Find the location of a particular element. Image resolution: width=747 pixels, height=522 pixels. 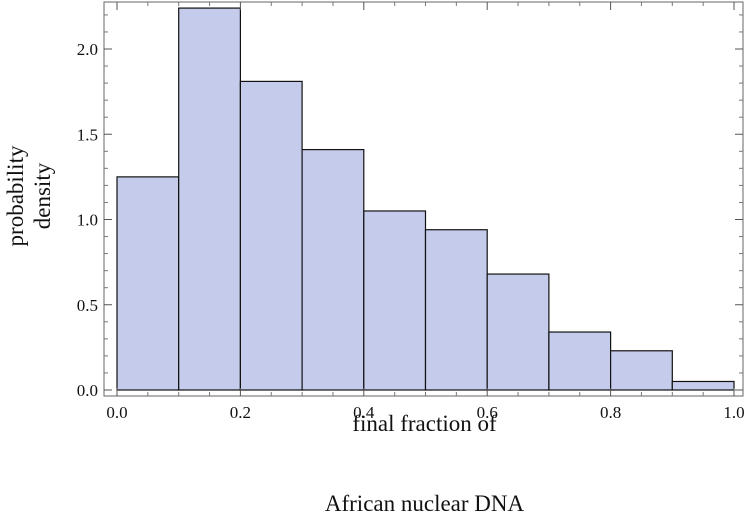

x-tick-label: 1.0 is located at coordinates (733, 412).